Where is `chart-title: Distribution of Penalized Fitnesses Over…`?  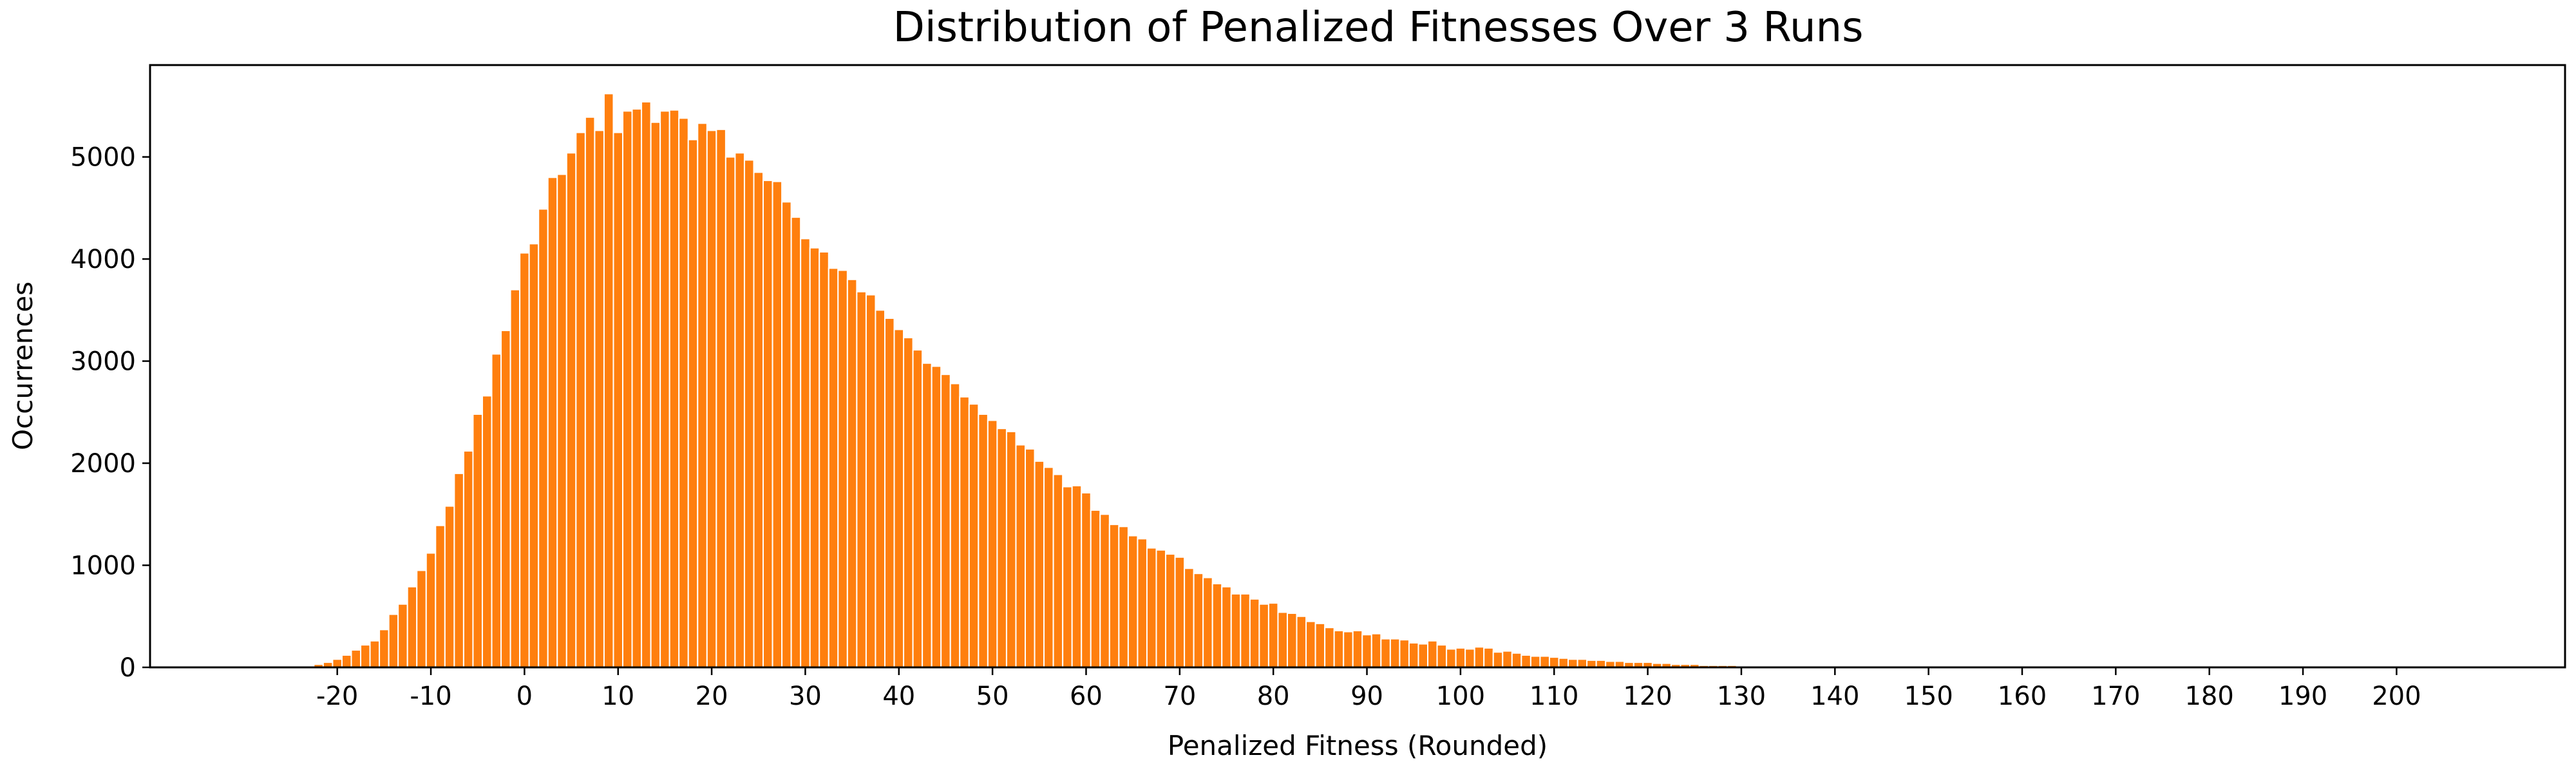 chart-title: Distribution of Penalized Fitnesses Over… is located at coordinates (1378, 28).